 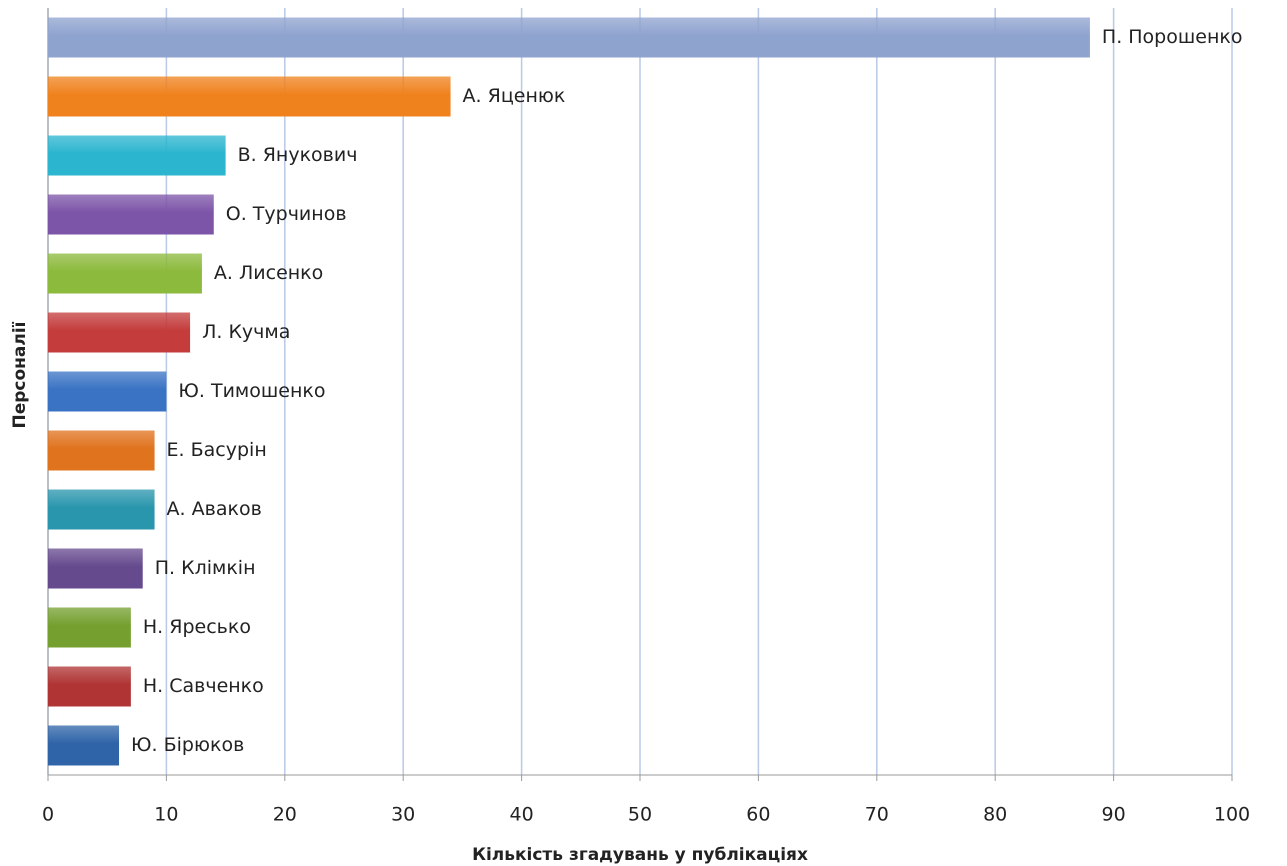 What do you see at coordinates (205, 568) in the screenshot?
I see `bar-label: П. Клімкін` at bounding box center [205, 568].